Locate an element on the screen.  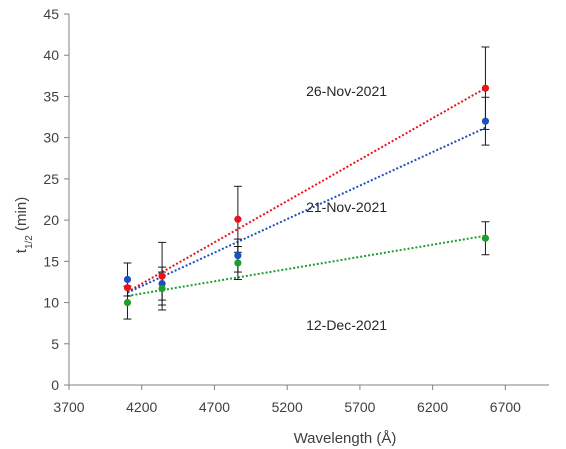
y-tick-label: 20 is located at coordinates (51, 220).